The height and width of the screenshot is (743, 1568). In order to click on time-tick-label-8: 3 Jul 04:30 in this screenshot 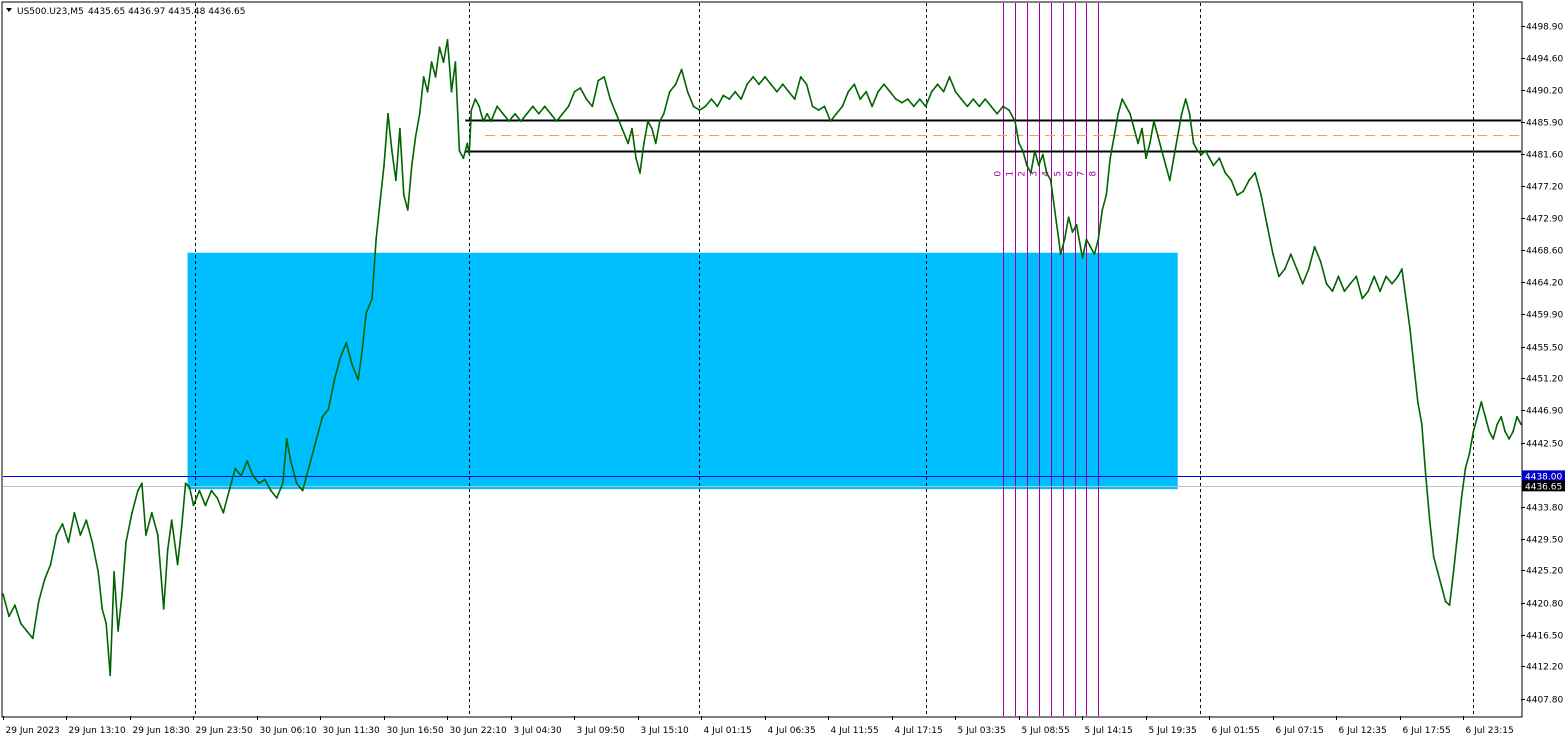, I will do `click(538, 731)`.